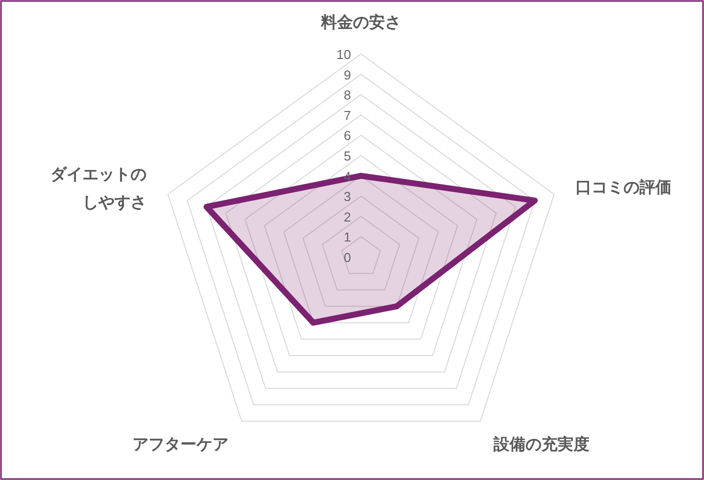  I want to click on spoke-label: 料金の安さ, so click(360, 22).